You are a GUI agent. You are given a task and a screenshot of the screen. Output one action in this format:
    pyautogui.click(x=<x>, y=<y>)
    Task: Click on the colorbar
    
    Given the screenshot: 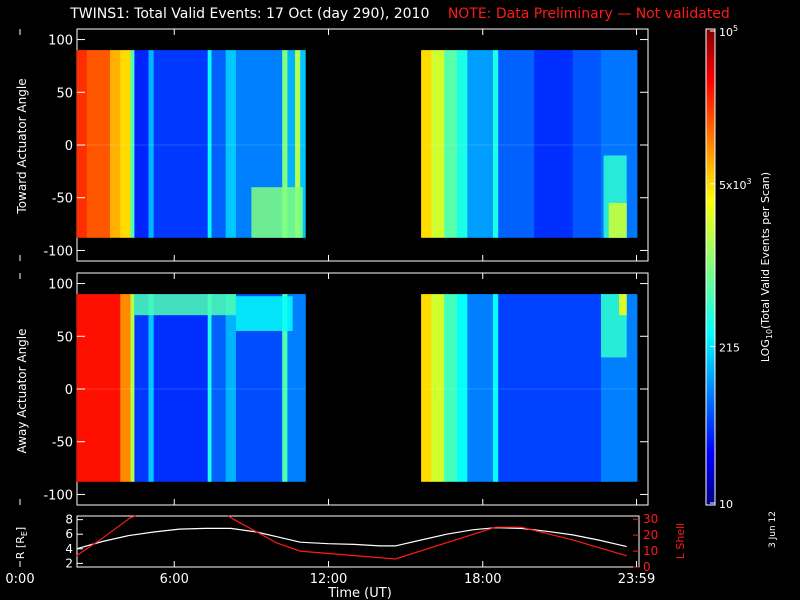 What is the action you would take?
    pyautogui.click(x=710, y=267)
    